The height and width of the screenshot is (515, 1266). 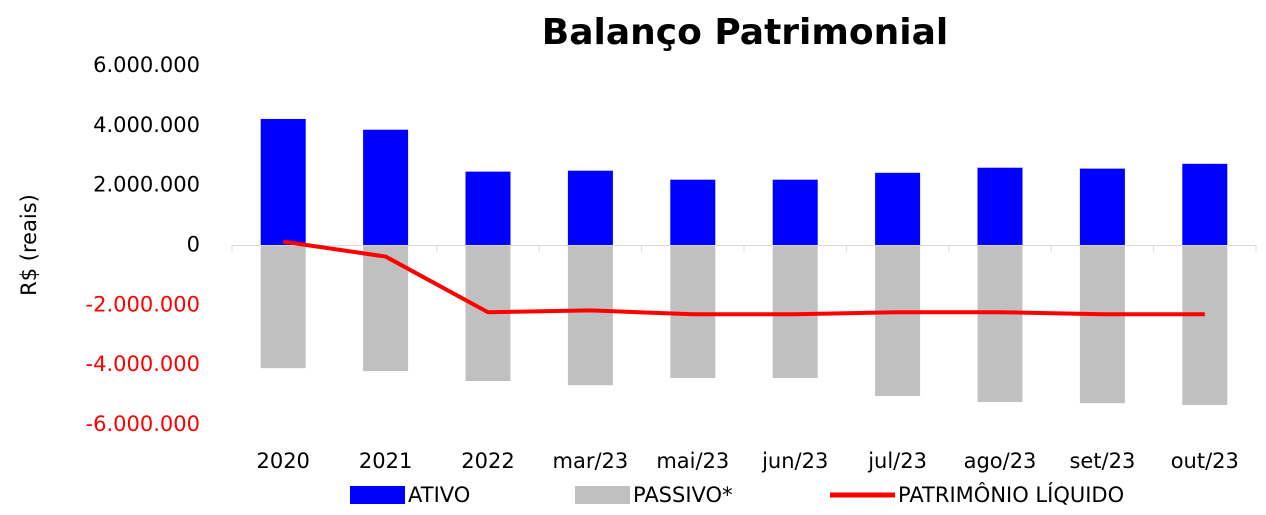 What do you see at coordinates (897, 461) in the screenshot?
I see `x-tick-label: jul/23` at bounding box center [897, 461].